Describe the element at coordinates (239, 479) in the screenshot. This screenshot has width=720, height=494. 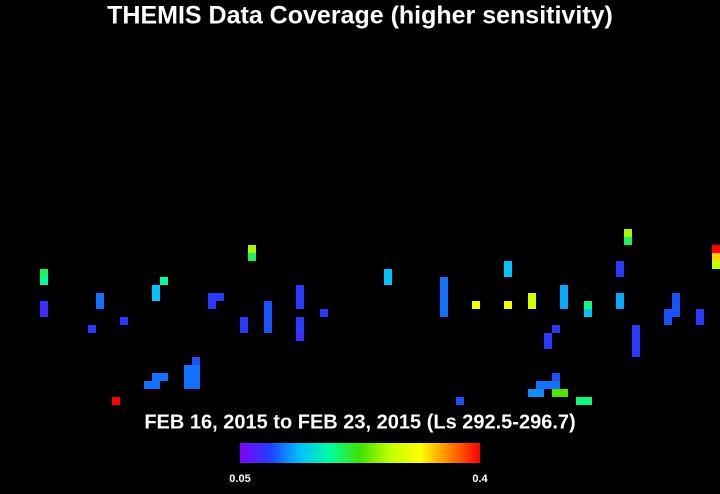
I see `colorbar-tick-label: 0.05` at that location.